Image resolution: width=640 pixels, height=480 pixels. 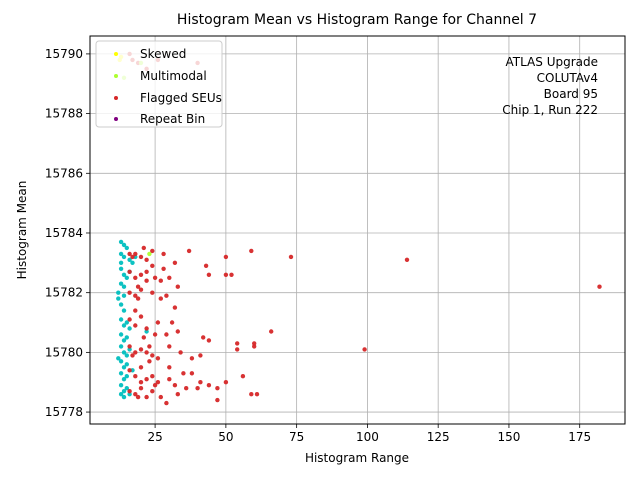 I want to click on legend-label-skewed: Skewed, so click(x=163, y=54).